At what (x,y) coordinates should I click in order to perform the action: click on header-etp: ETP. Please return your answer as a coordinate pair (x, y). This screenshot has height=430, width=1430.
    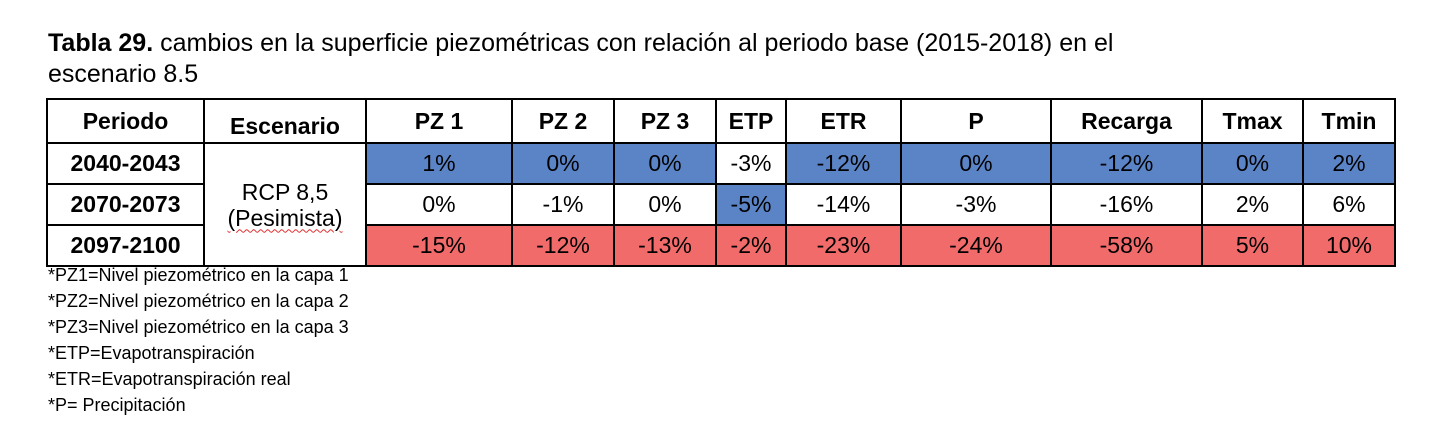
    Looking at the image, I should click on (751, 121).